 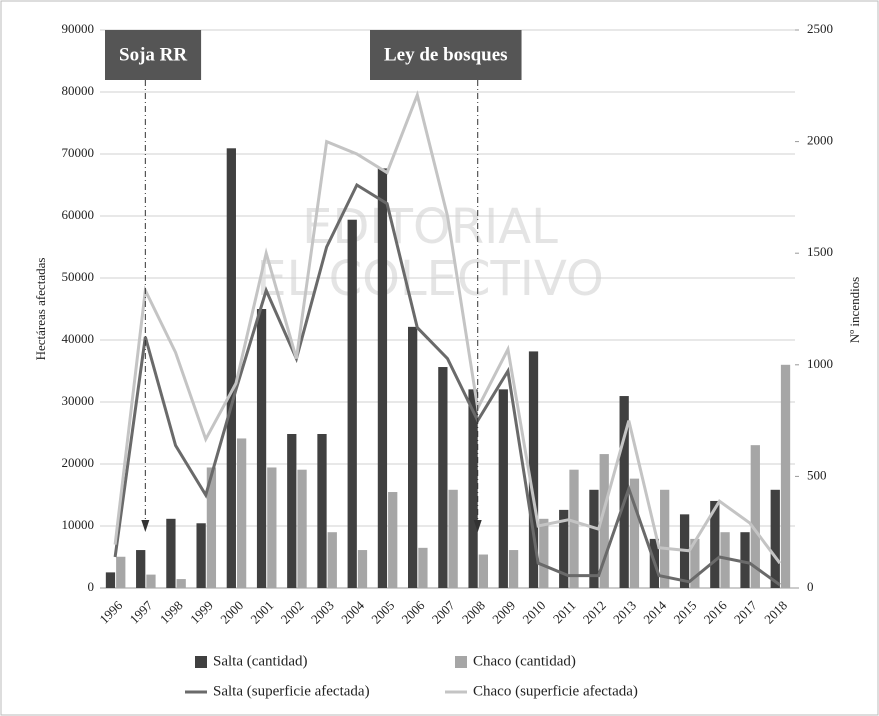 I want to click on annotation-text: Ley de bosques, so click(x=446, y=54).